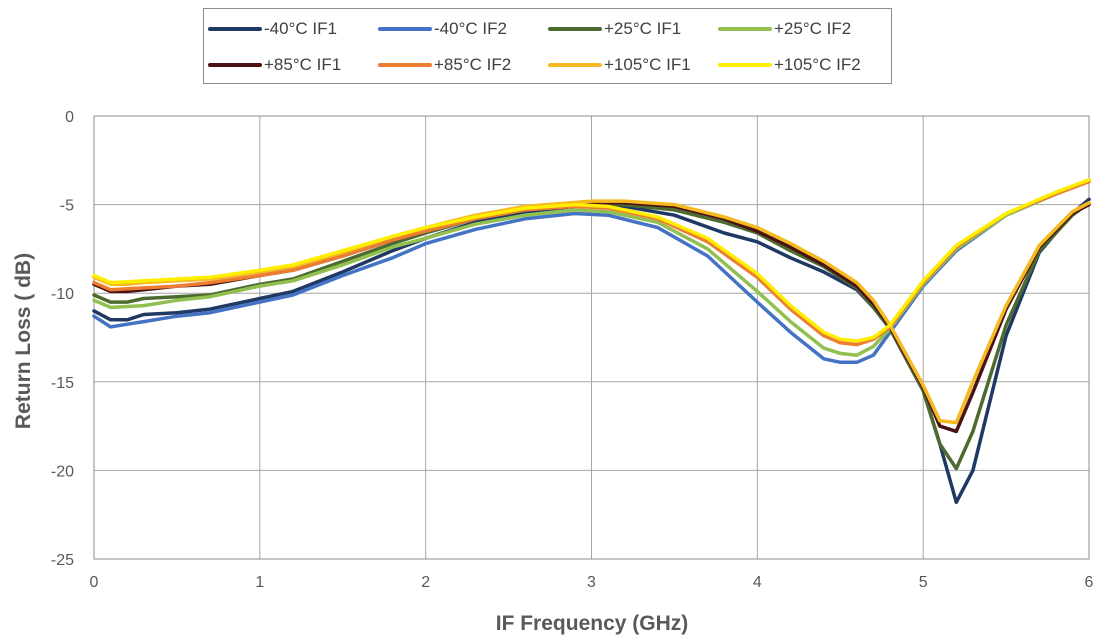 The height and width of the screenshot is (640, 1102). I want to click on legend-label: +105°C IF2, so click(817, 64).